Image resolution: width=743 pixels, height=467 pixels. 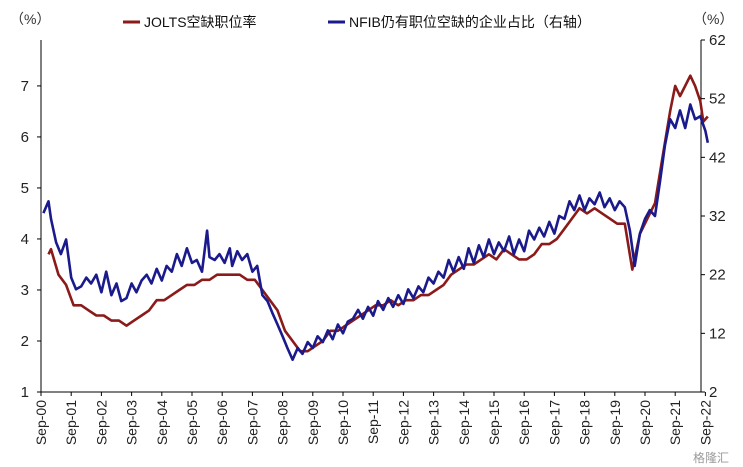 I want to click on x-tick-label: Sep-21, so click(x=675, y=422).